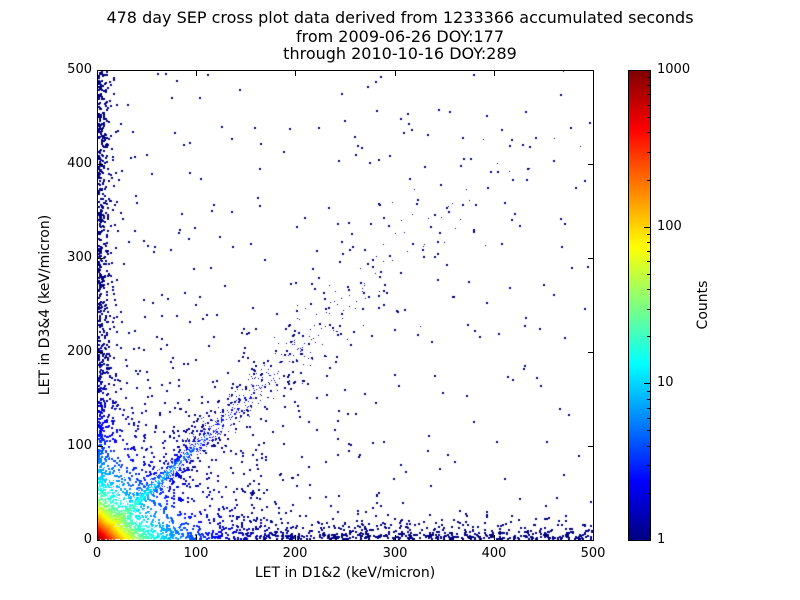  Describe the element at coordinates (665, 382) in the screenshot. I see `colorbar-tick-label: 10` at that location.